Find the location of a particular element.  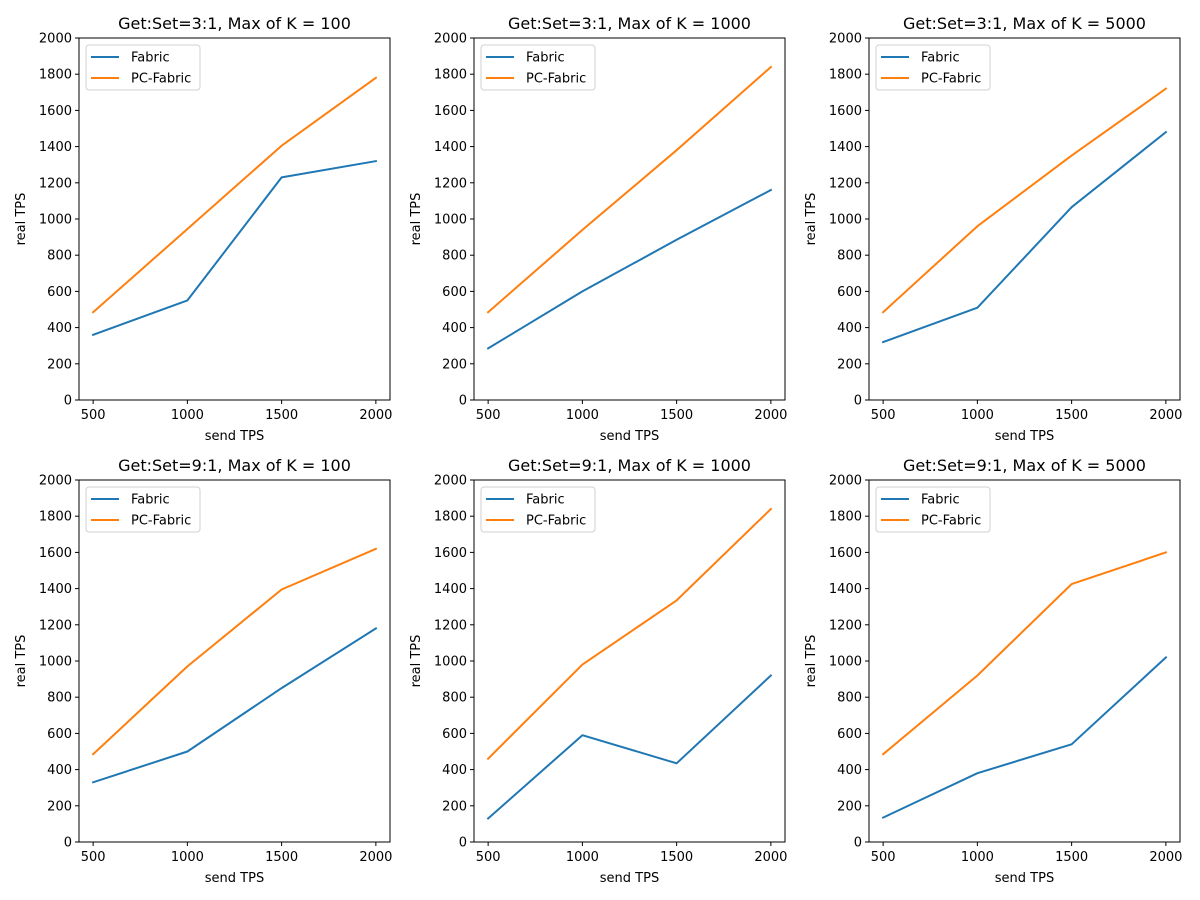

chart-title: Get:Set=9:1, Max of K = 1000 is located at coordinates (629, 465).